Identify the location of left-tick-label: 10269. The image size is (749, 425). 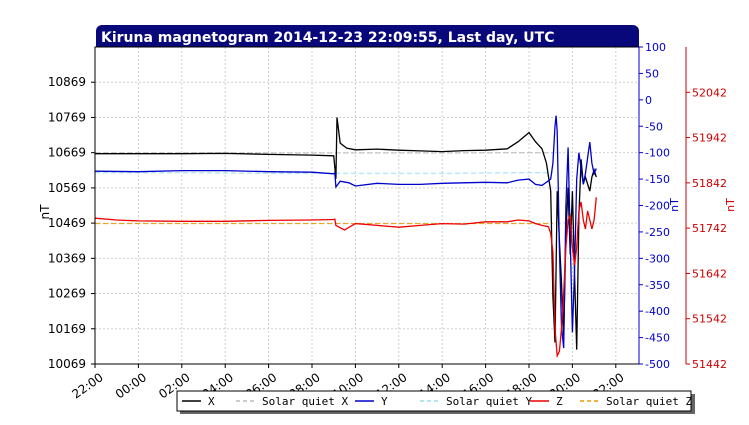
(67, 294).